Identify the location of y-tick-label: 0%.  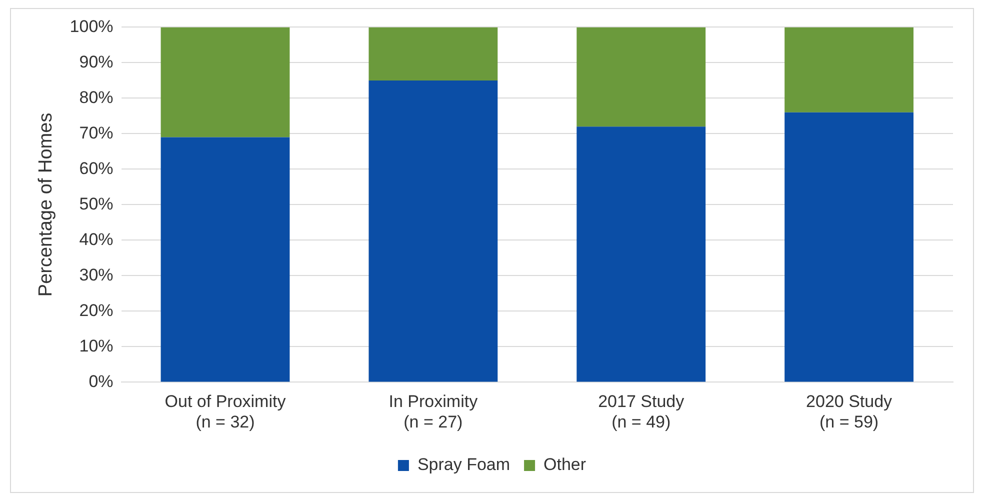
(101, 381).